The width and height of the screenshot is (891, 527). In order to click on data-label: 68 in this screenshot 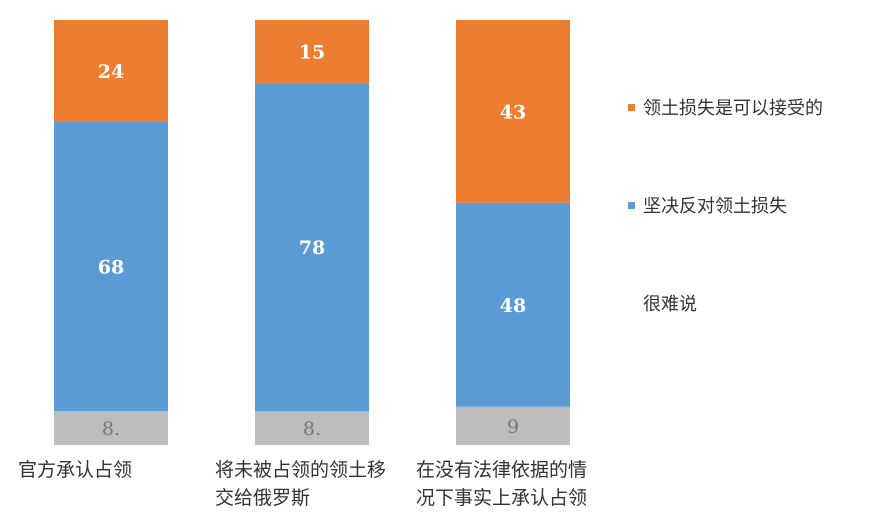, I will do `click(111, 268)`.